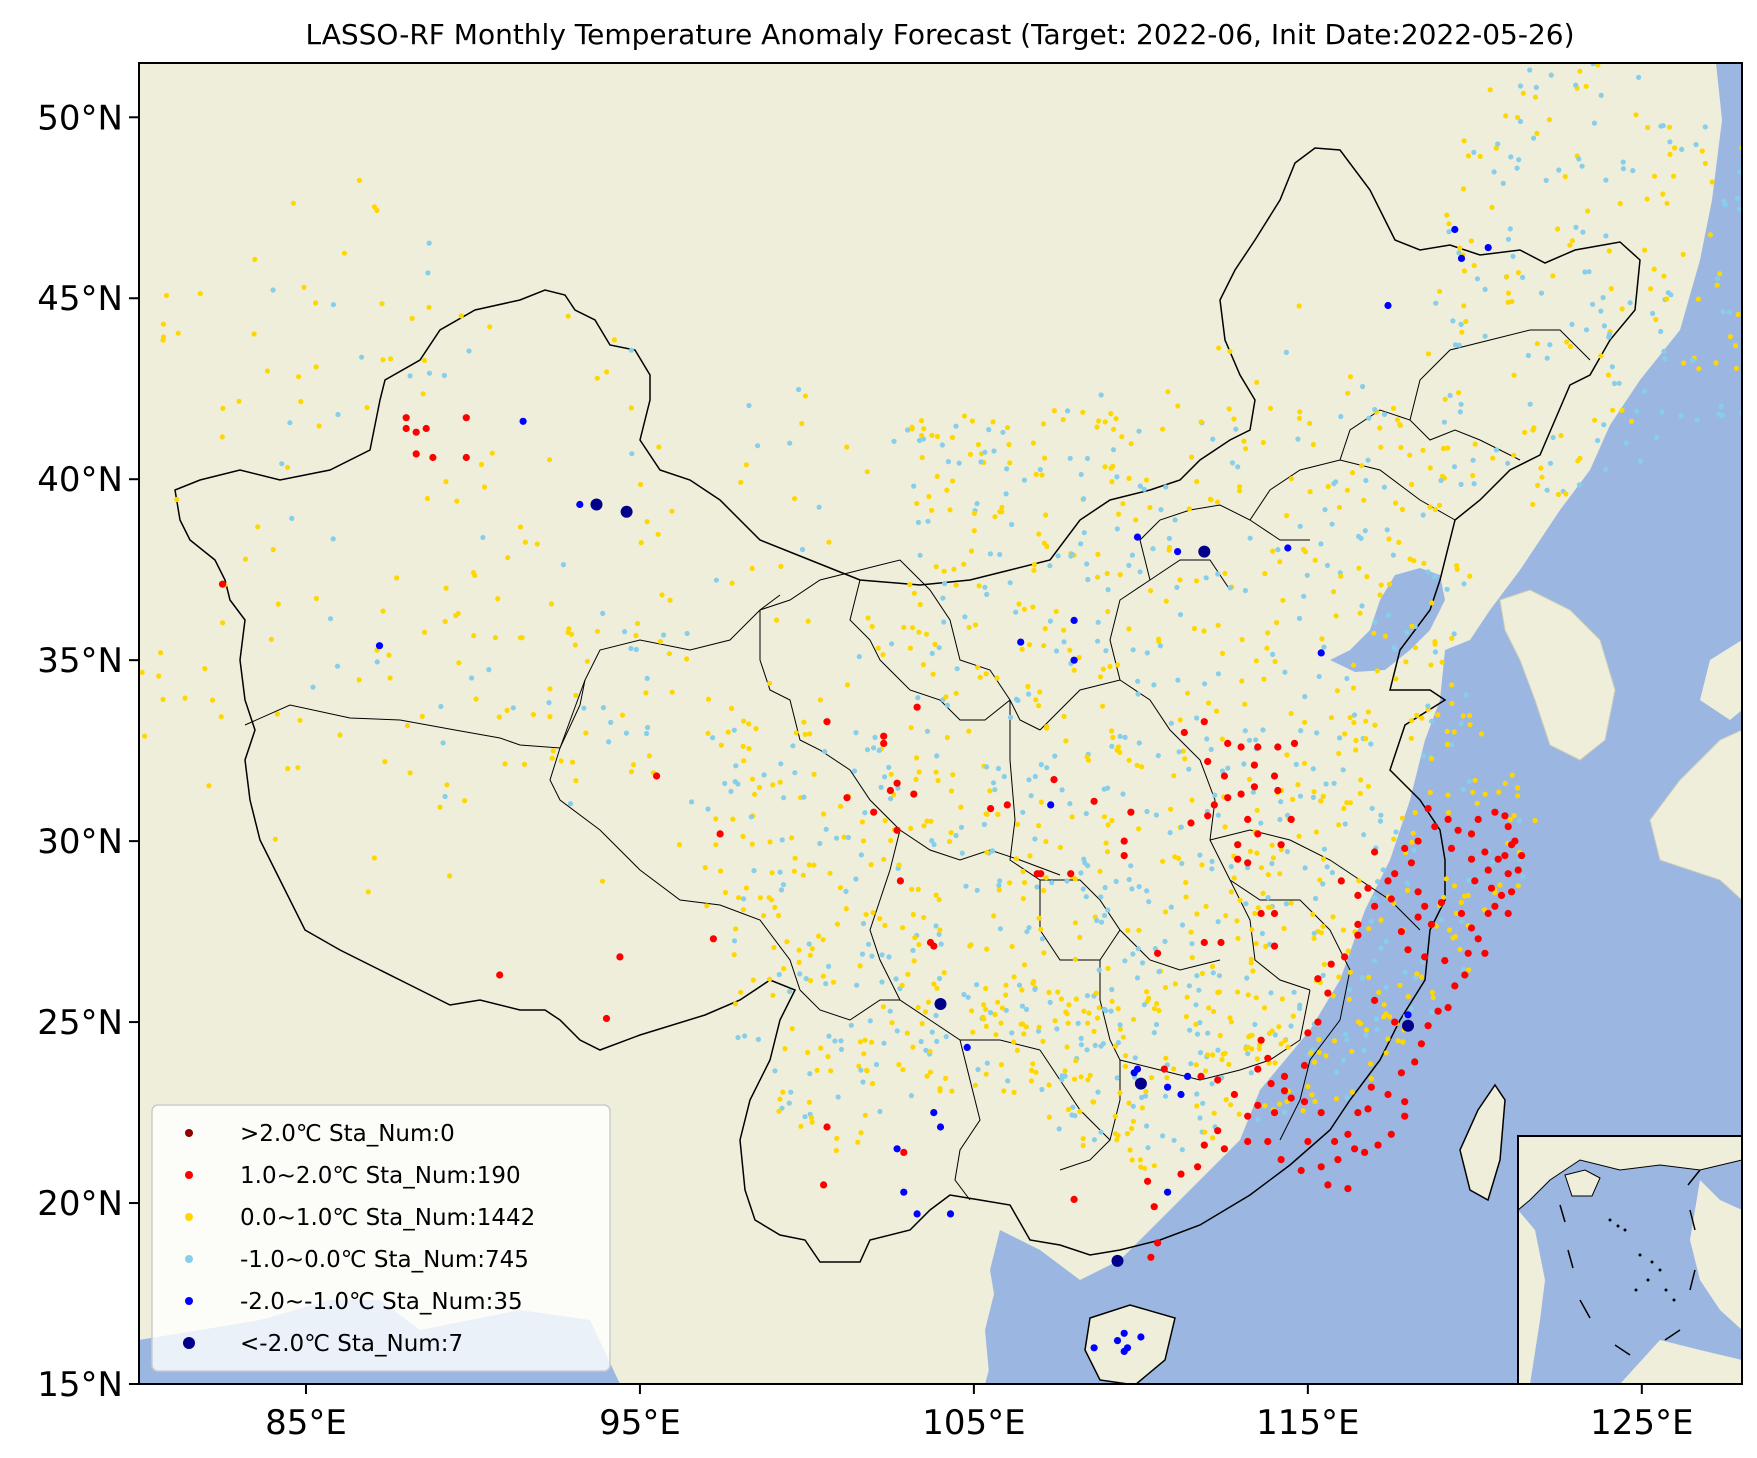 This screenshot has height=1458, width=1757. Describe the element at coordinates (80, 118) in the screenshot. I see `y-tick-label: 50°N` at that location.